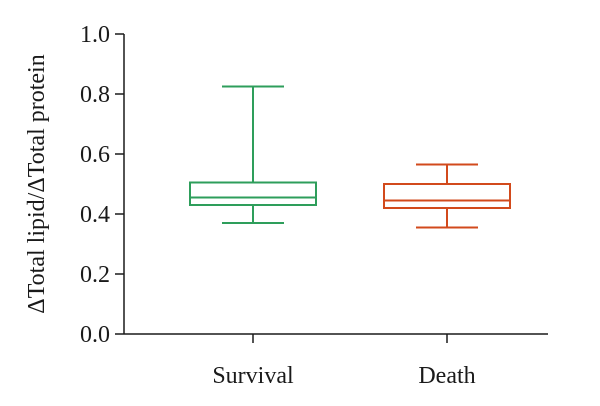 Image resolution: width=600 pixels, height=406 pixels. Describe the element at coordinates (102, 185) in the screenshot. I see `y-axis: 0.0 0.2 0.4 0.6 0.8 1.0` at that location.